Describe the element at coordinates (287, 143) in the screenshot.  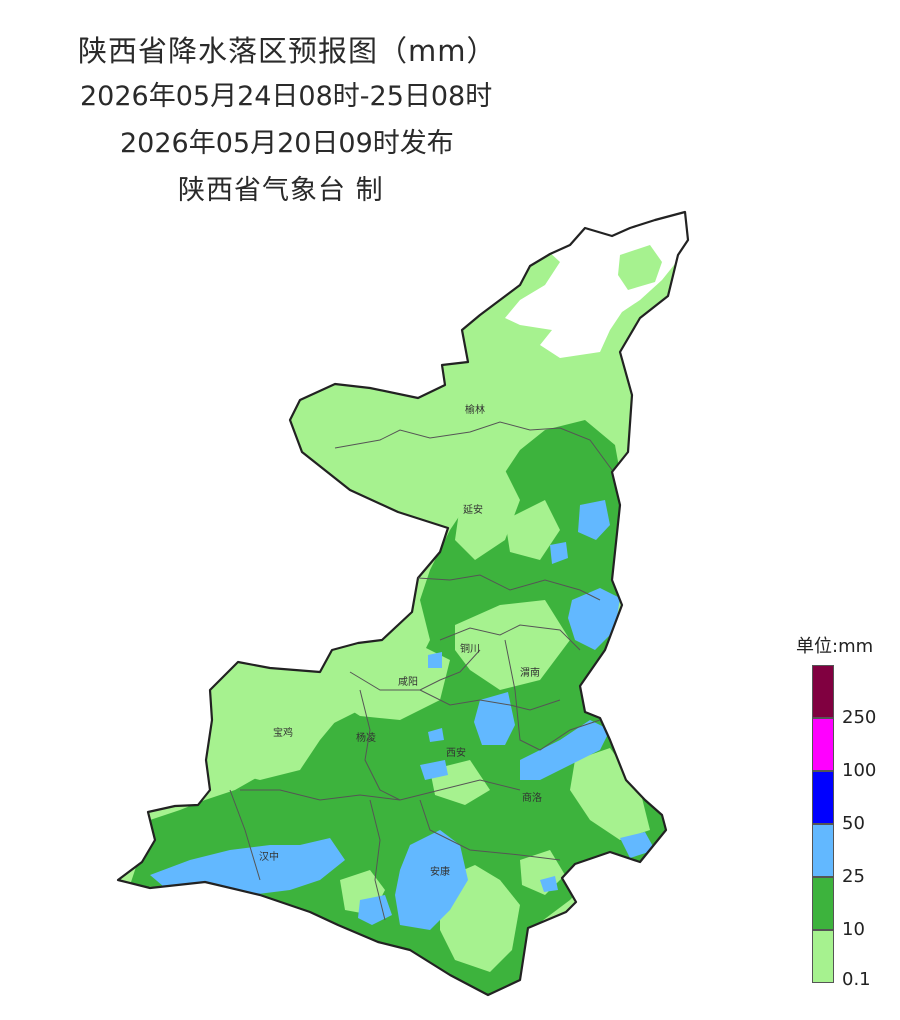
I see `issue-time: 2026年05月20日09时发布` at that location.